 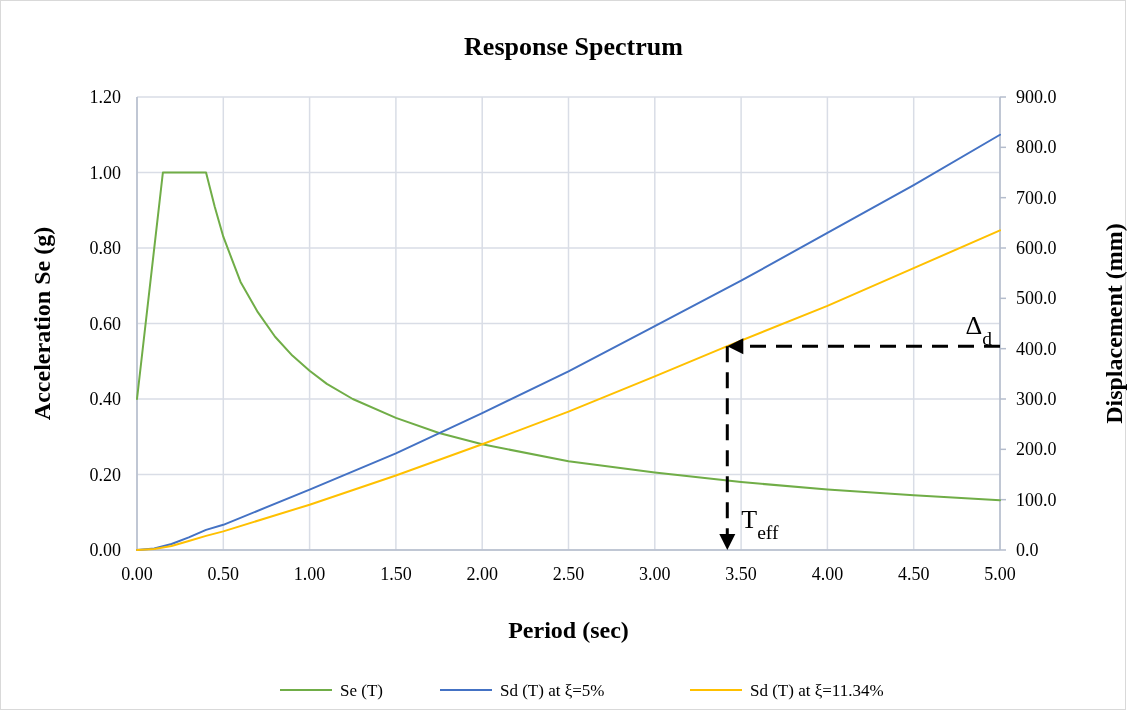 I want to click on y2-tick-label: 400.0, so click(x=1036, y=348).